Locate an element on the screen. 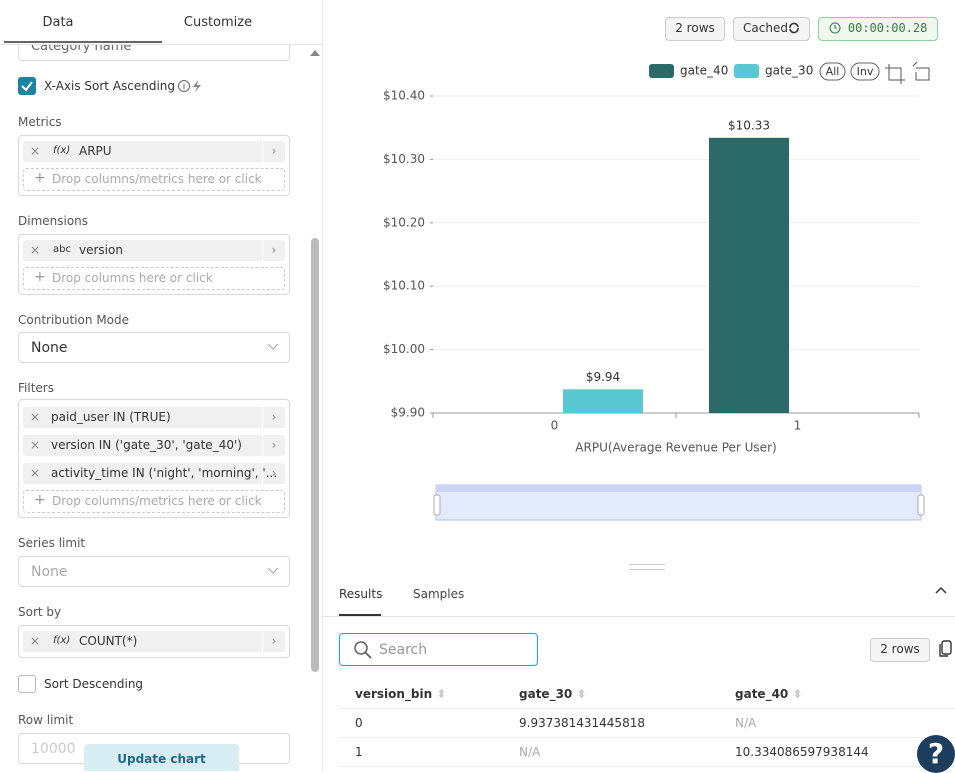  column-header: version_bin ⬍ is located at coordinates (429, 694).